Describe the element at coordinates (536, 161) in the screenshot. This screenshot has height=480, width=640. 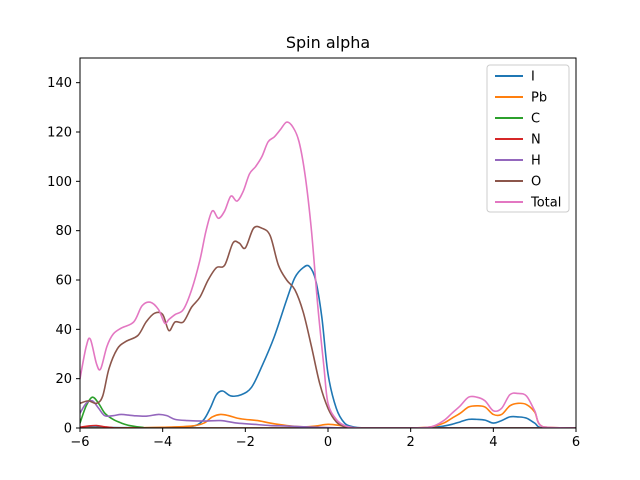
I see `legend-label-h: H` at that location.